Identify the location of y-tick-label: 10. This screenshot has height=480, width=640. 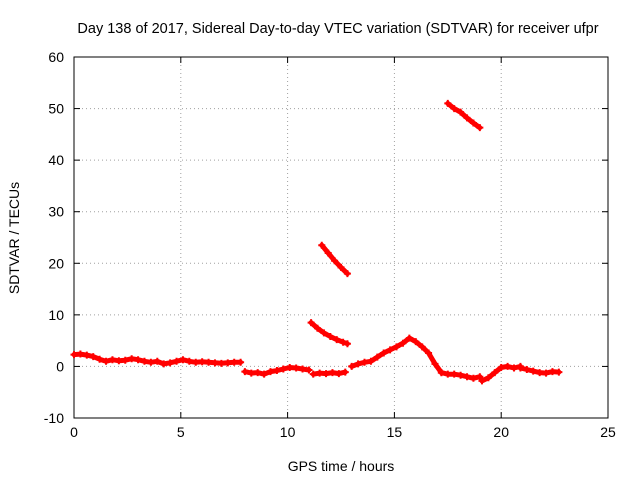
(56, 315).